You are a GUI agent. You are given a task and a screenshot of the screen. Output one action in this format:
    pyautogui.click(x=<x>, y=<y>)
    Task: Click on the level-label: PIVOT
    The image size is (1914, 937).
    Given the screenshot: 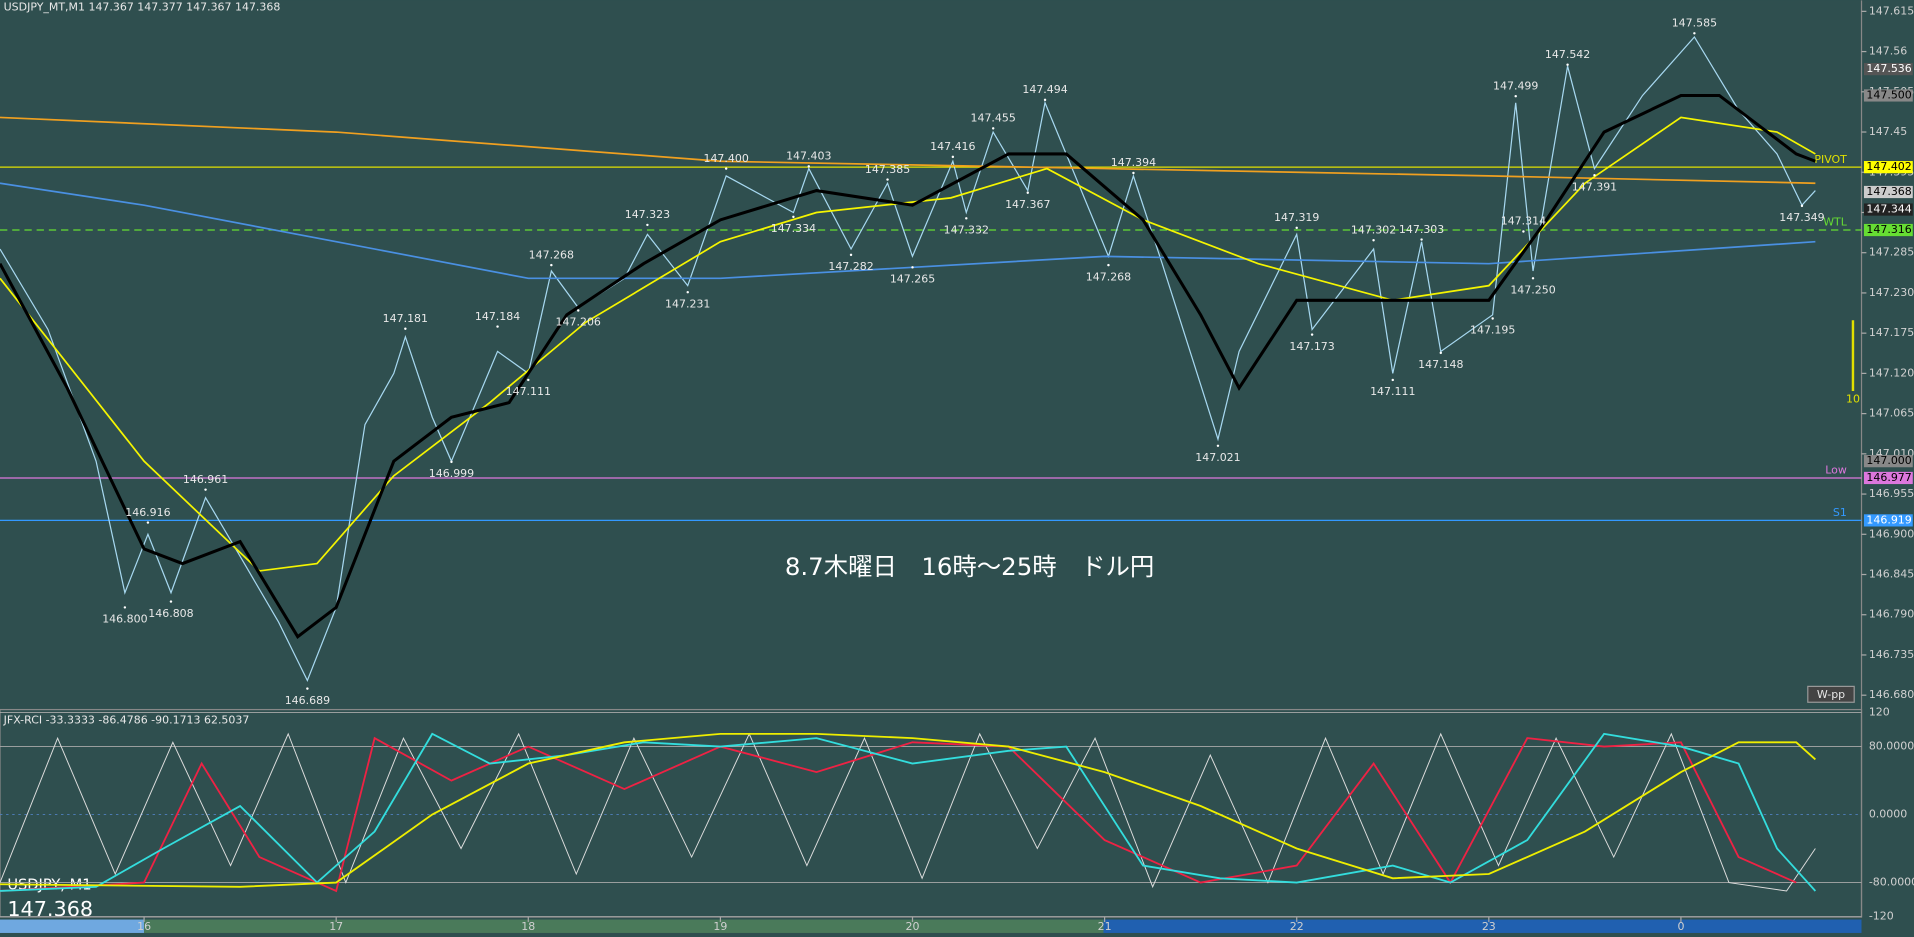 What is the action you would take?
    pyautogui.click(x=1830, y=159)
    